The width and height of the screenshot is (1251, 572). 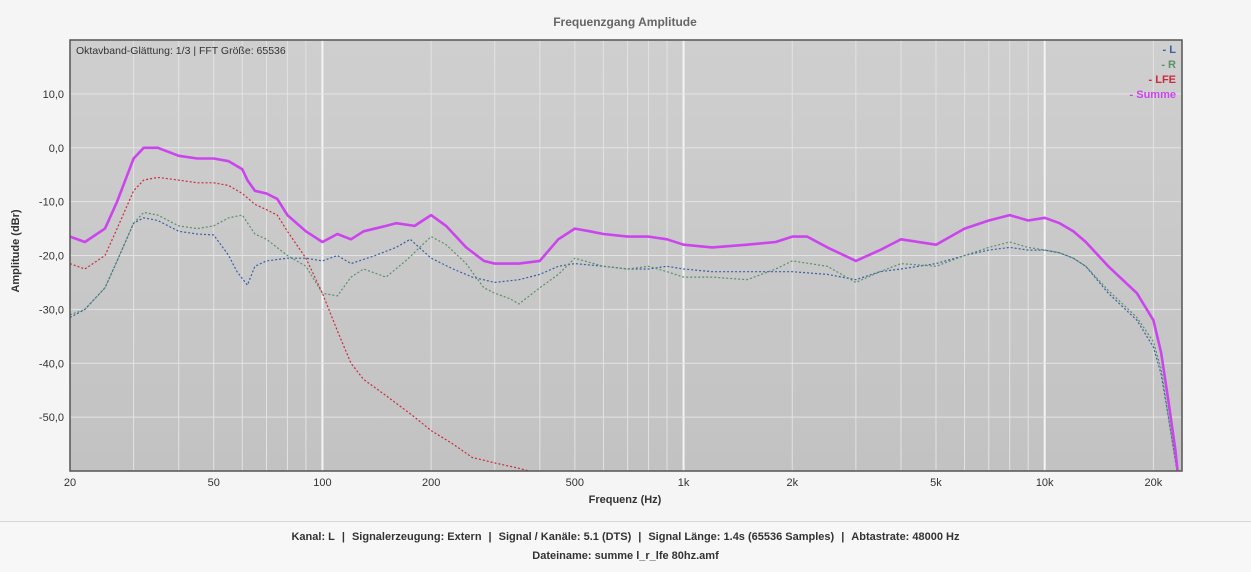 I want to click on y-tick-label: -50,0, so click(x=51, y=418).